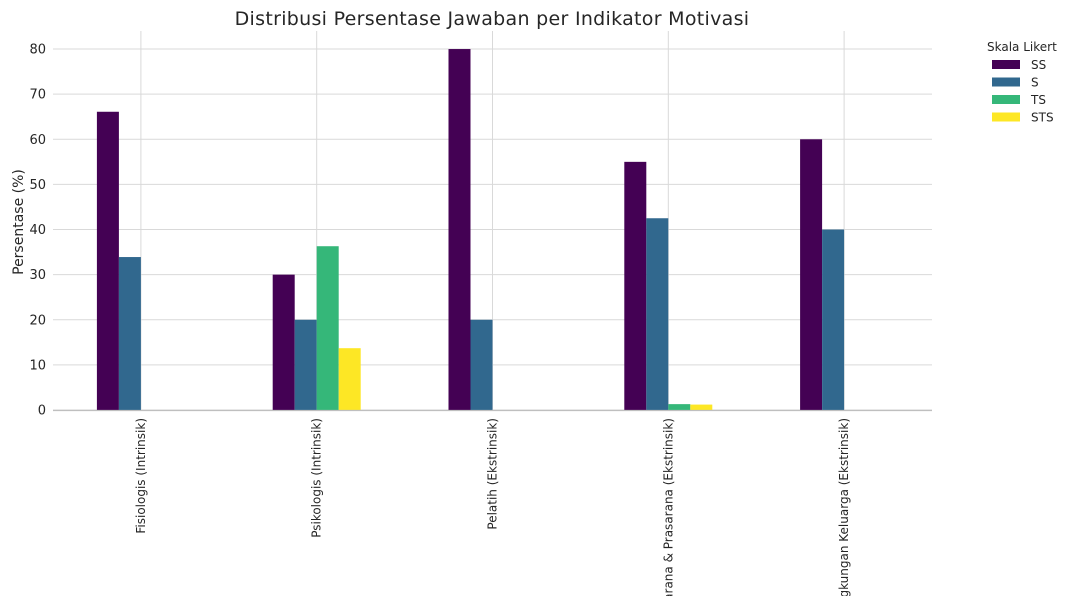 The width and height of the screenshot is (1067, 596). Describe the element at coordinates (42, 411) in the screenshot. I see `y-tick-label: 0` at that location.